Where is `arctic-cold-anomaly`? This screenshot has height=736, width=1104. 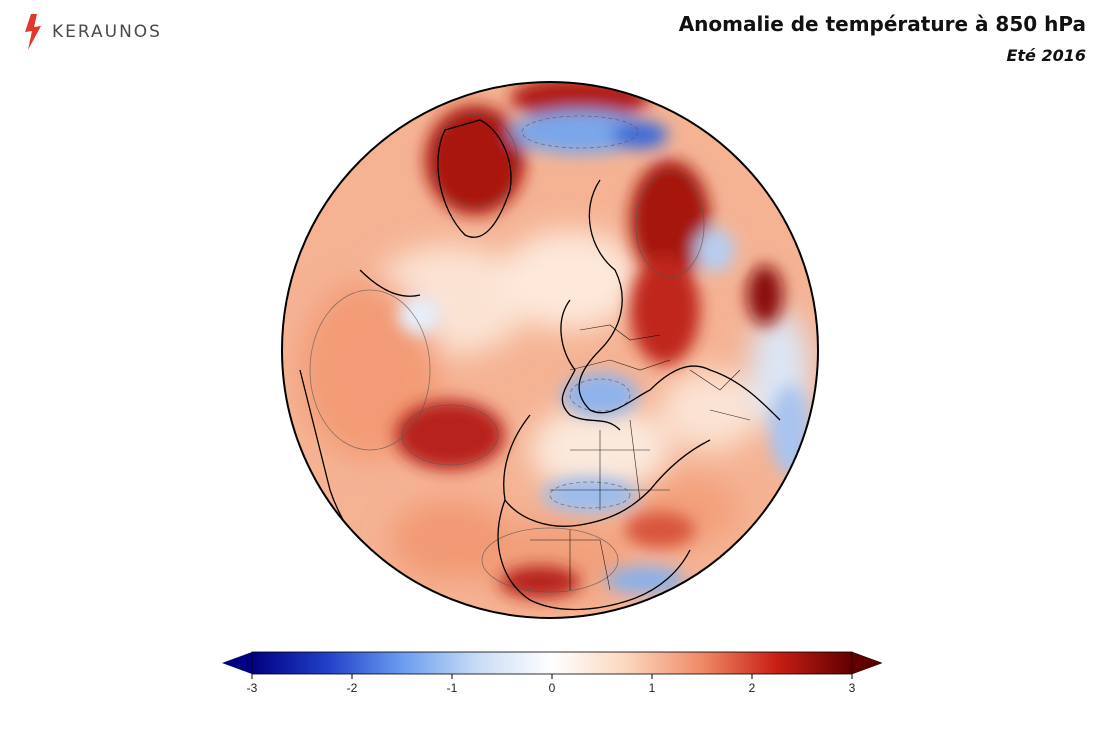
arctic-cold-anomaly is located at coordinates (580, 132).